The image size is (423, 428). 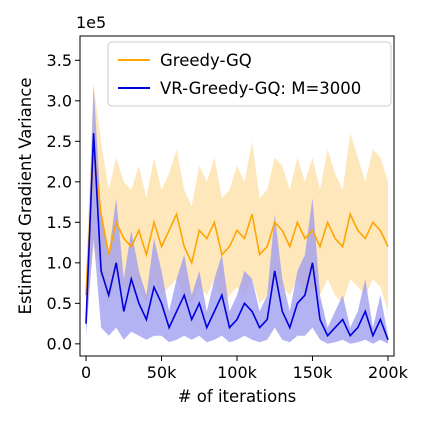 What do you see at coordinates (59, 262) in the screenshot?
I see `y-tick-label: 1.0` at bounding box center [59, 262].